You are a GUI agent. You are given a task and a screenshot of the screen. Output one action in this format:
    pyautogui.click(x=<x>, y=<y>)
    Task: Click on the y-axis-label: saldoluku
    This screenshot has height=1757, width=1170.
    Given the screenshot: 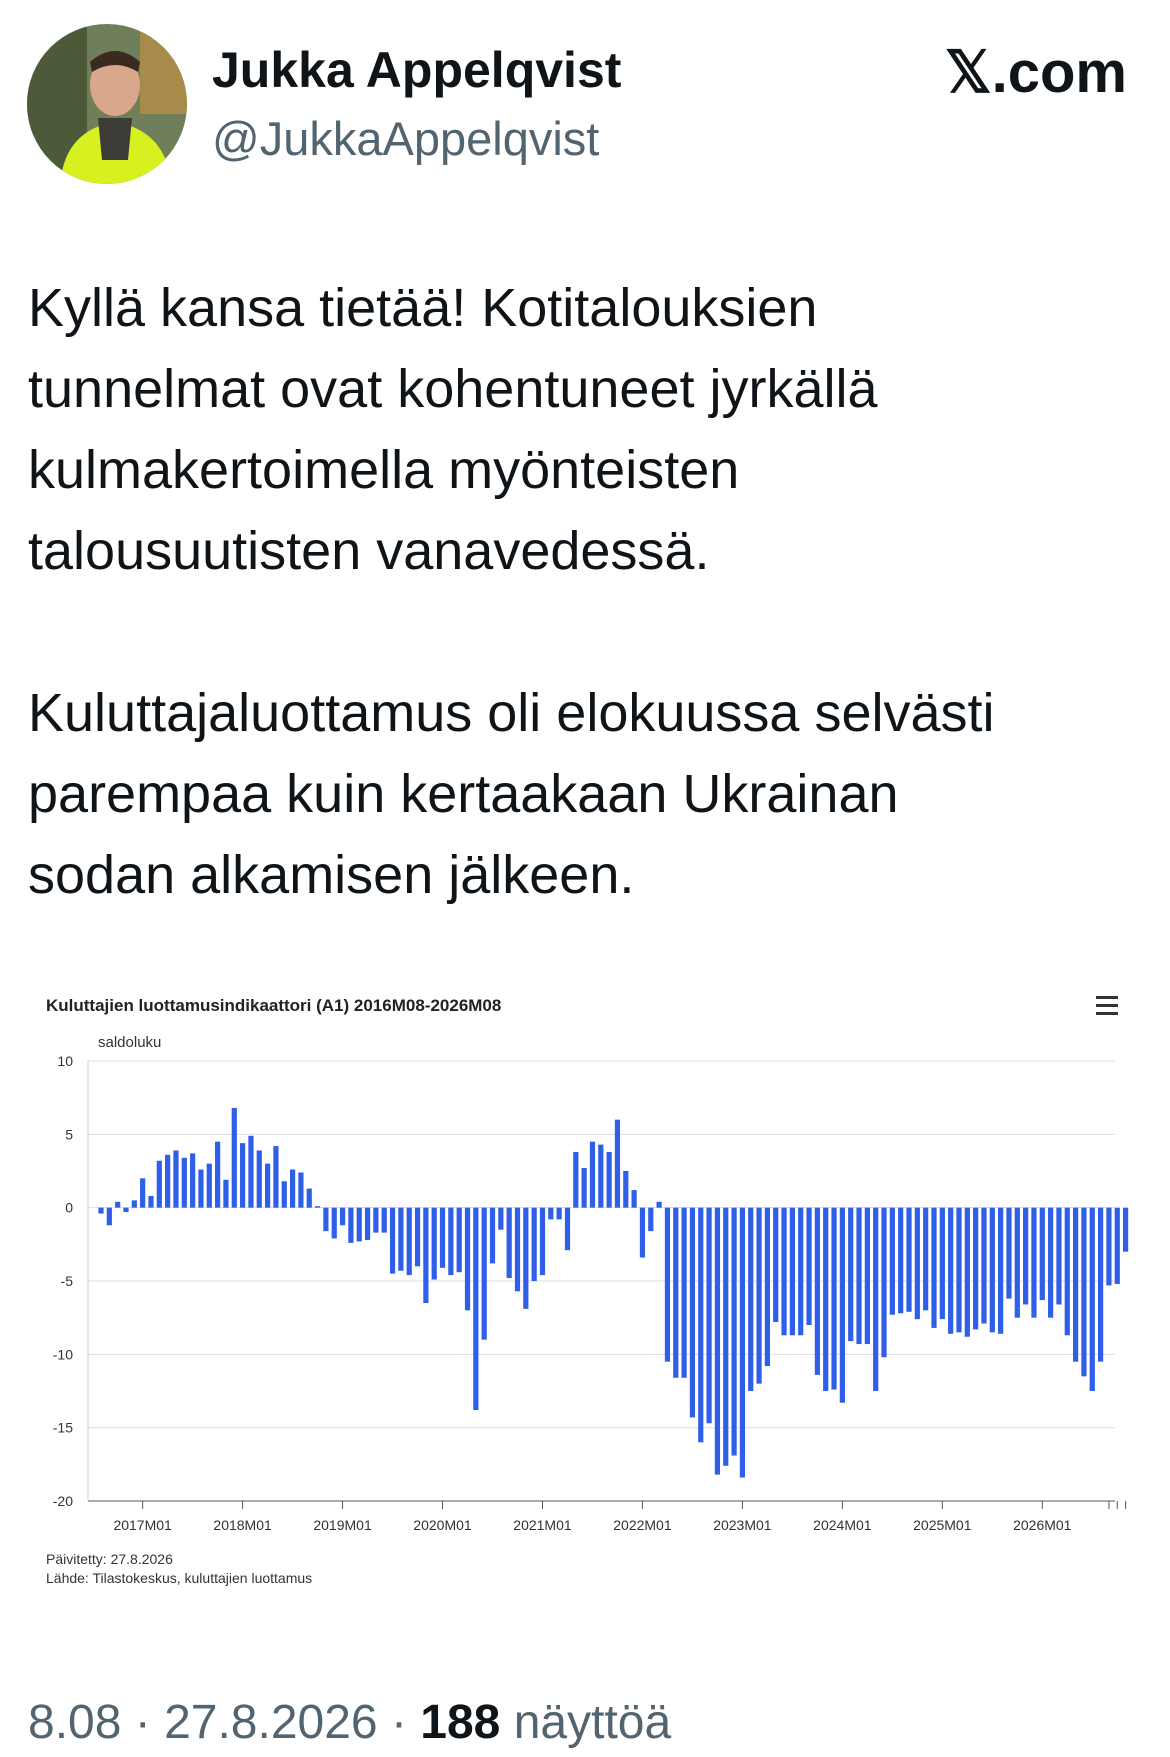 What is the action you would take?
    pyautogui.click(x=129, y=1042)
    